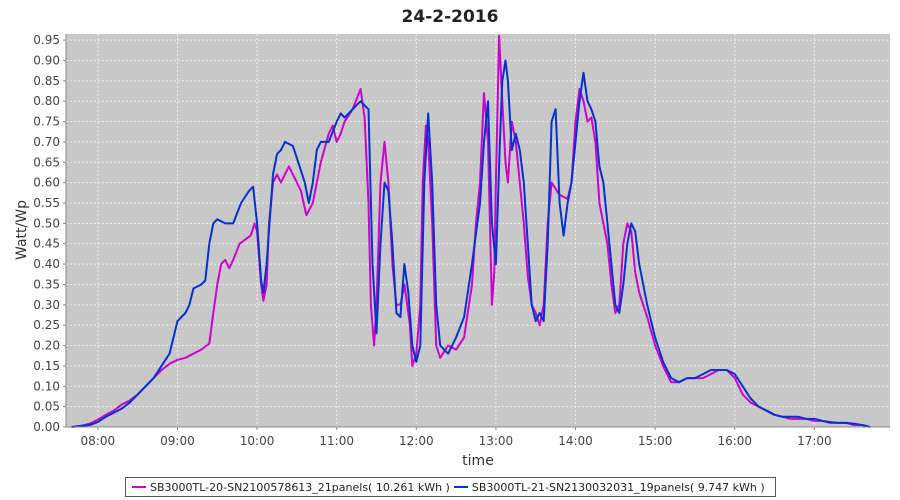 The height and width of the screenshot is (500, 900). Describe the element at coordinates (46, 81) in the screenshot. I see `y-tick-label: 0.85` at that location.